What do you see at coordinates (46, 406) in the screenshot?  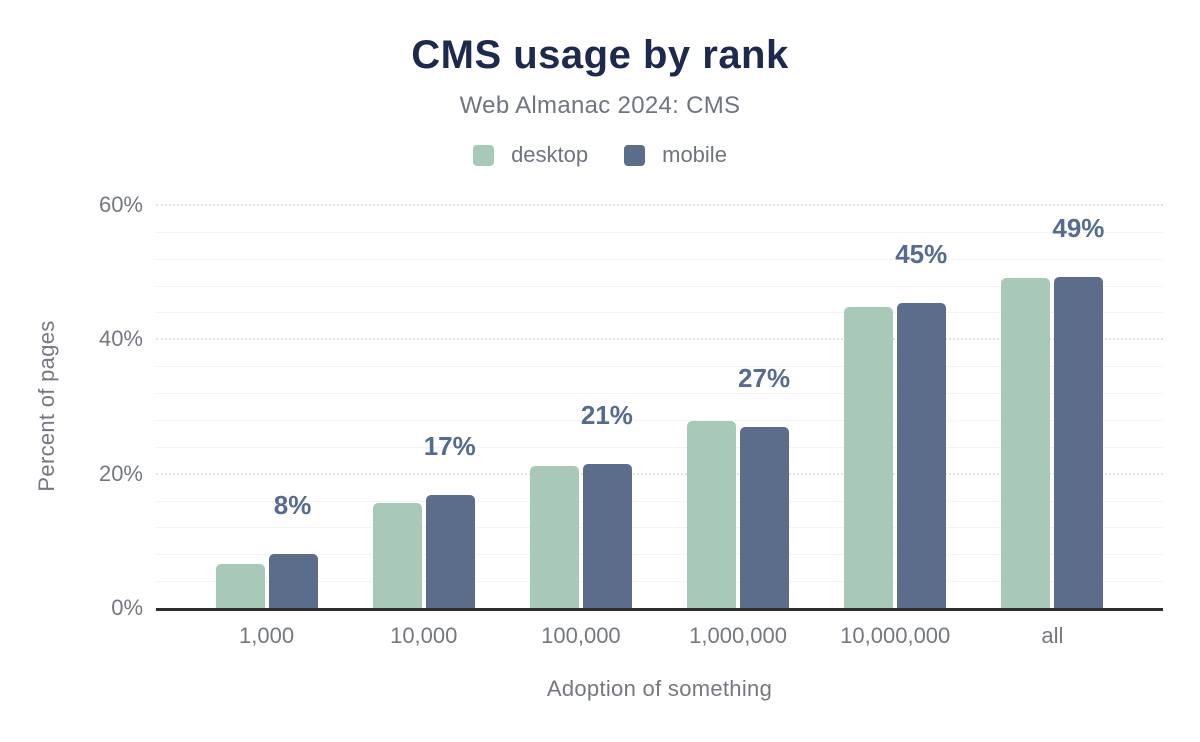 I see `y-axis-title: Percent of pages` at bounding box center [46, 406].